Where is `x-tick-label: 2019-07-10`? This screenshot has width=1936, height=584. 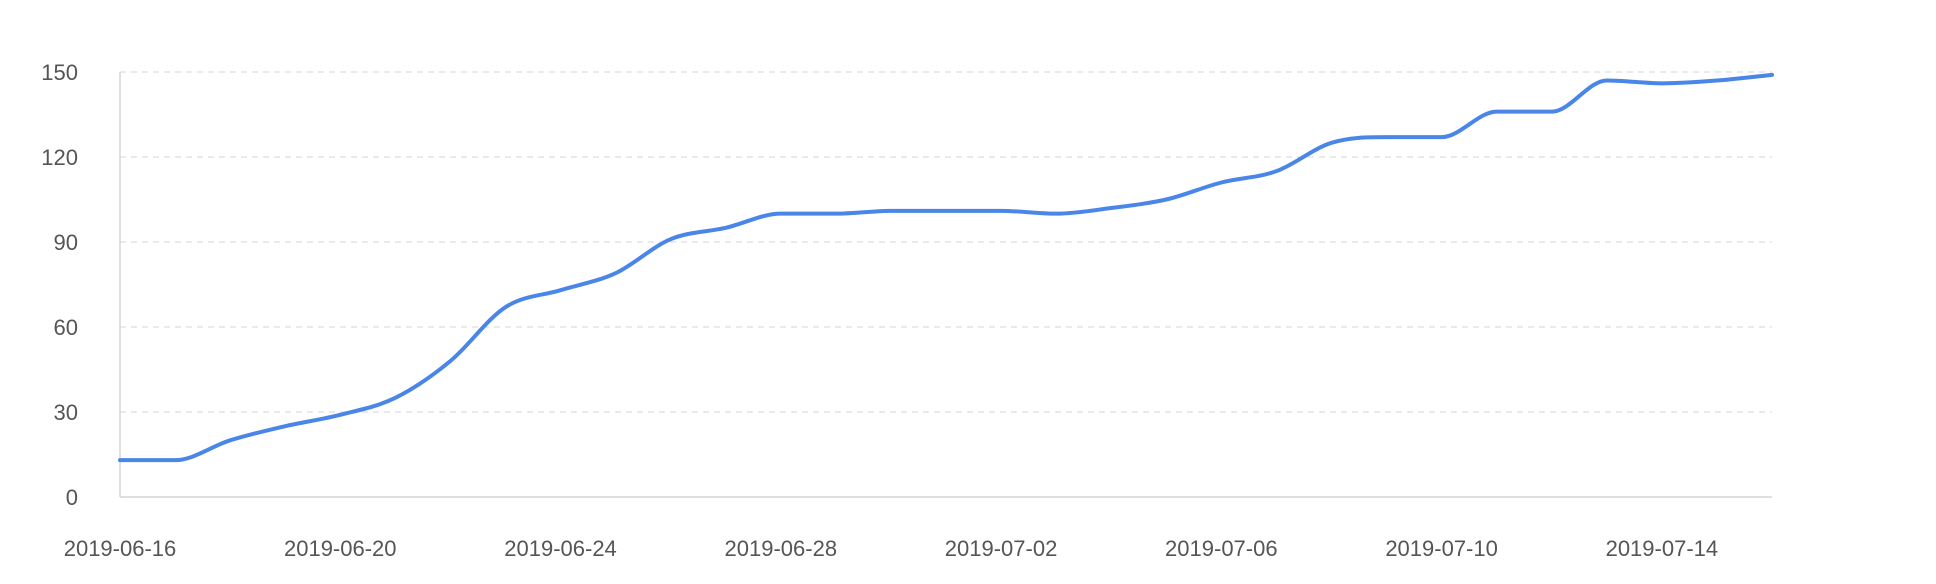 x-tick-label: 2019-07-10 is located at coordinates (1441, 548).